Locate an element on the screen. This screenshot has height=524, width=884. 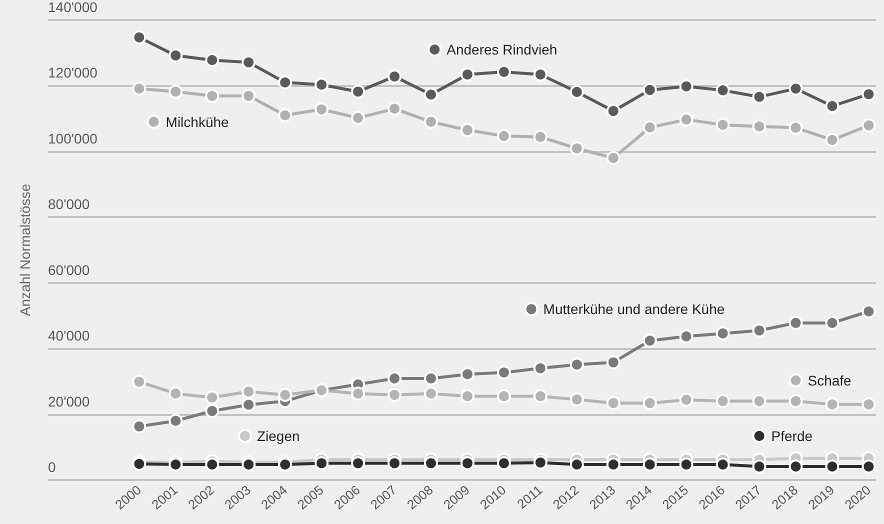
y-tick-label: 120'000 is located at coordinates (73, 72).